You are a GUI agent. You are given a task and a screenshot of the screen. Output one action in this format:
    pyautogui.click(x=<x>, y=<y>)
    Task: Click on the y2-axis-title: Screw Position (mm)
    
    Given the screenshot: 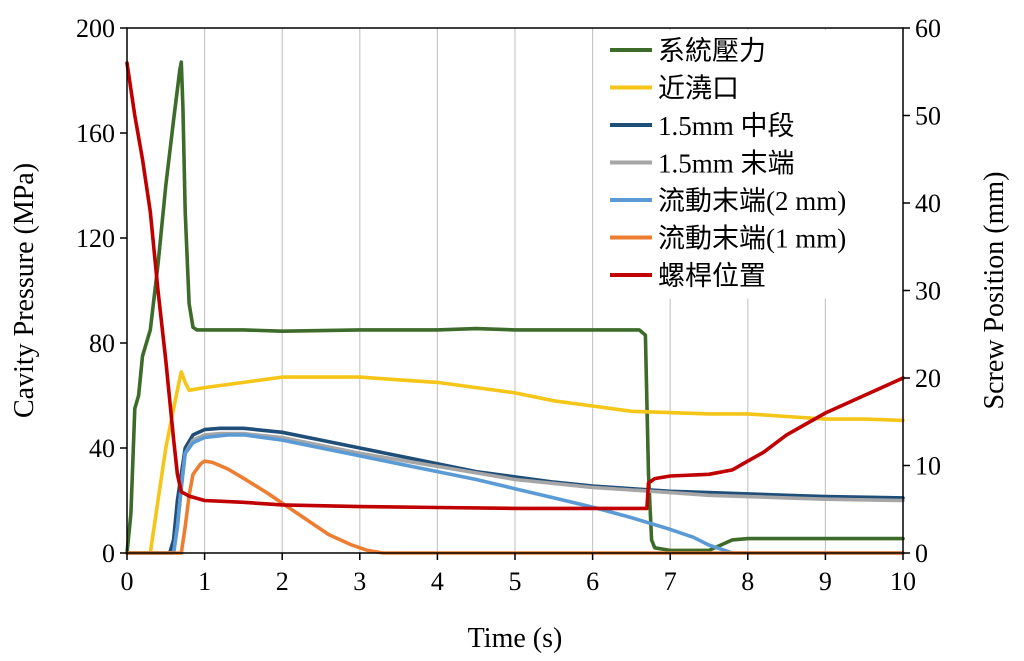 What is the action you would take?
    pyautogui.click(x=994, y=291)
    